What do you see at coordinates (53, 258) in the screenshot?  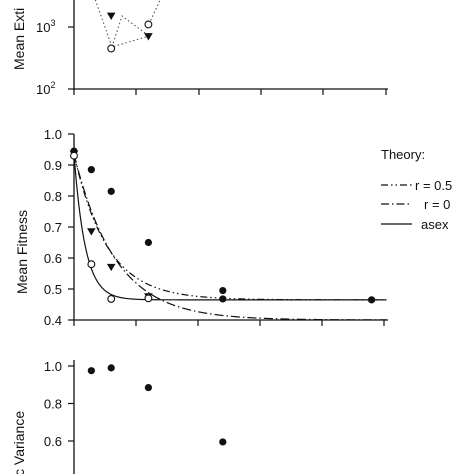 I see `mid-y-tick-label-2: 0.6` at bounding box center [53, 258].